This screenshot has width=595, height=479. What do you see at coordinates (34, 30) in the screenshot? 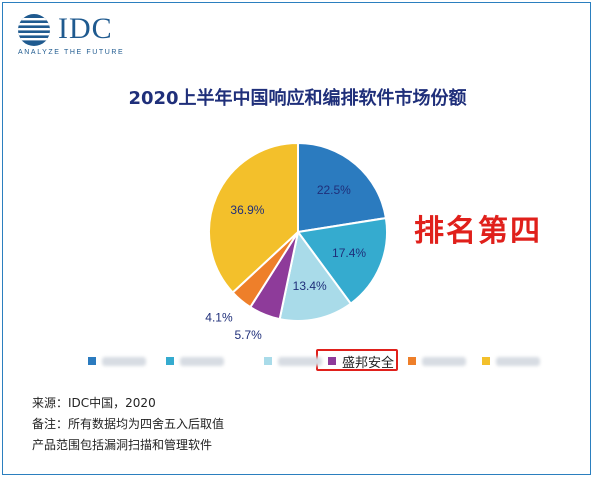
I see `globe-icon` at bounding box center [34, 30].